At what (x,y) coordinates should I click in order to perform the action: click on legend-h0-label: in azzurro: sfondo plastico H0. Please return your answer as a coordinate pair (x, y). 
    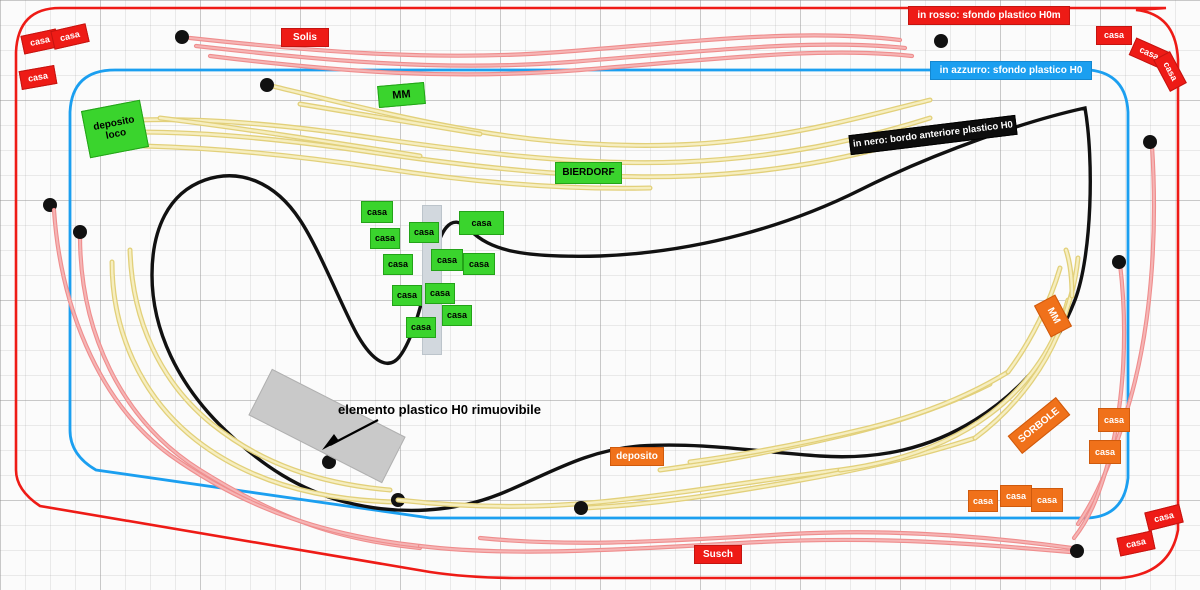
    Looking at the image, I should click on (1011, 70).